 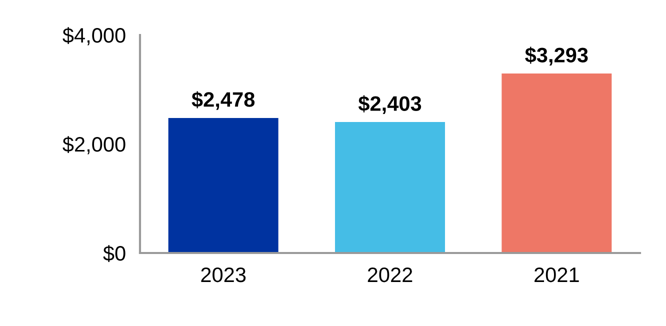 What do you see at coordinates (94, 145) in the screenshot?
I see `y-tick-label: $2,000` at bounding box center [94, 145].